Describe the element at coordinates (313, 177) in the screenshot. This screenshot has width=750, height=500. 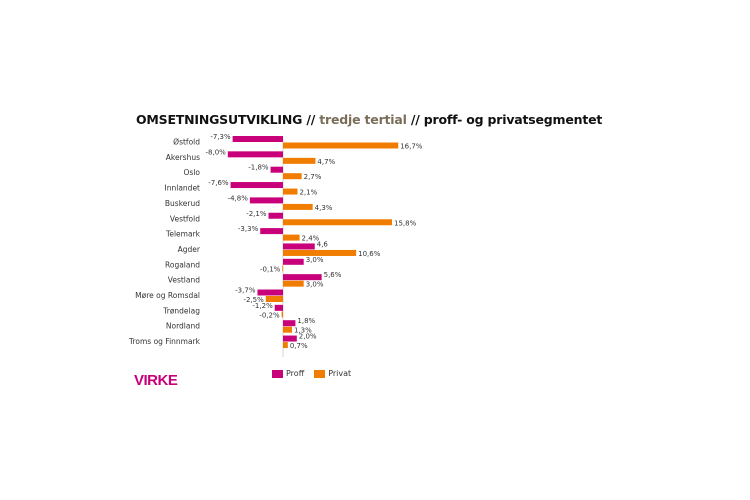
I see `data-label: 2,7%` at that location.